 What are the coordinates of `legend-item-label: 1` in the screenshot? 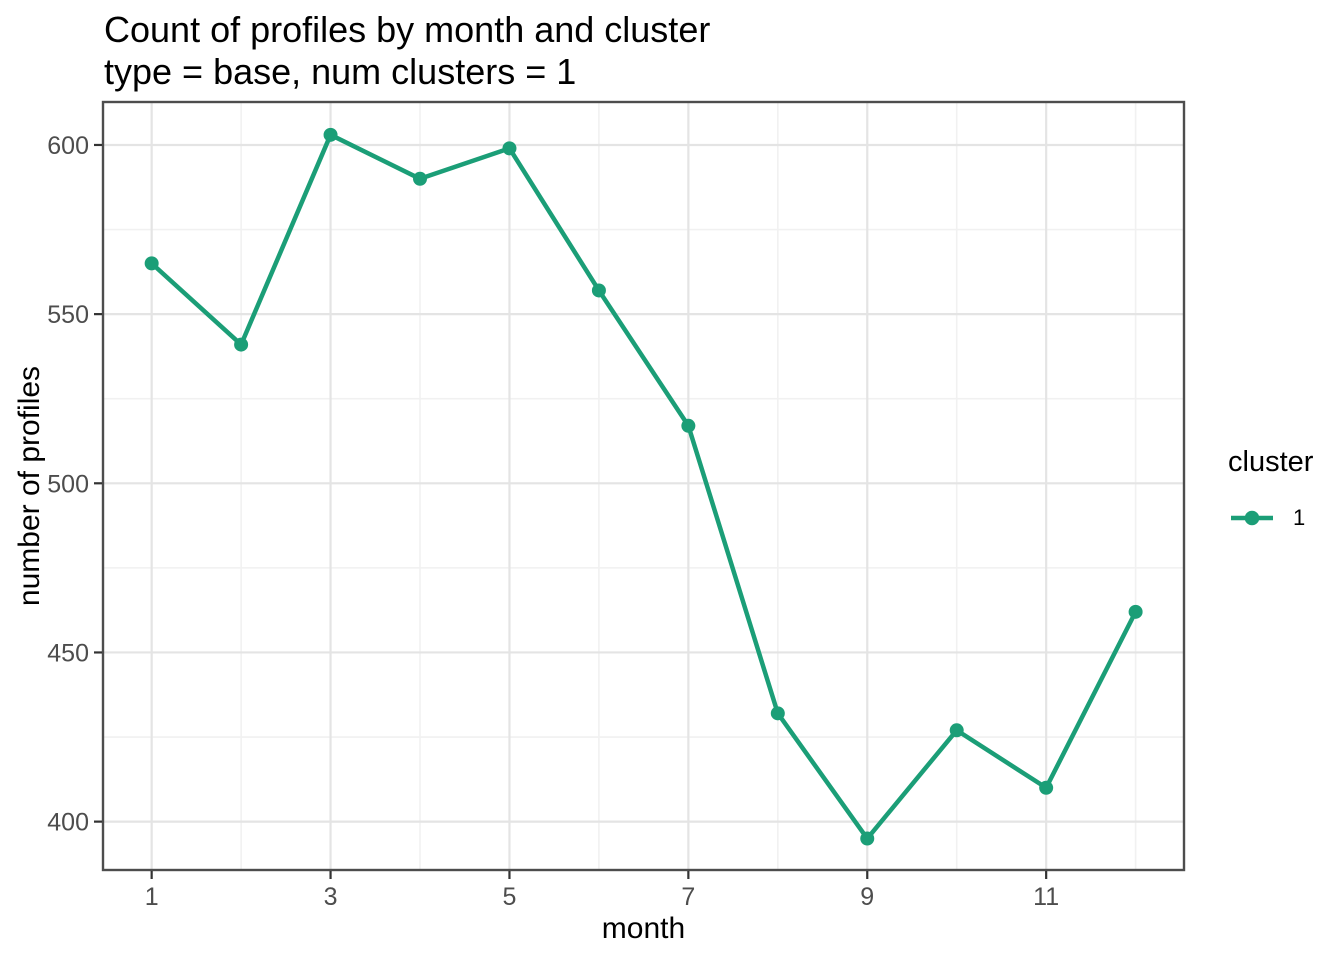 It's located at (1299, 517).